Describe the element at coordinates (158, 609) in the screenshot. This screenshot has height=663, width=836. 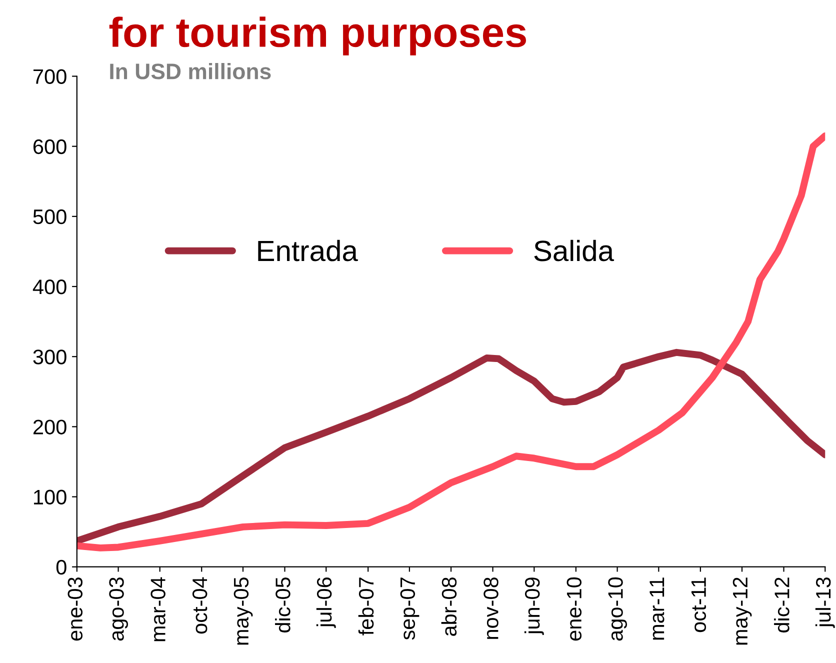
I see `x-tick-label: mar-04` at that location.